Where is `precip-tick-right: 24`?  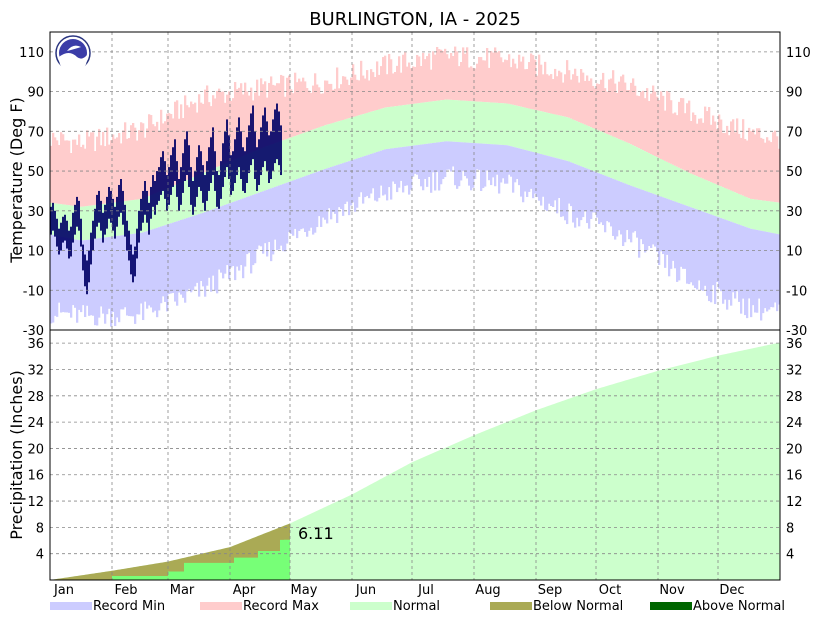
precip-tick-right: 24 is located at coordinates (794, 423).